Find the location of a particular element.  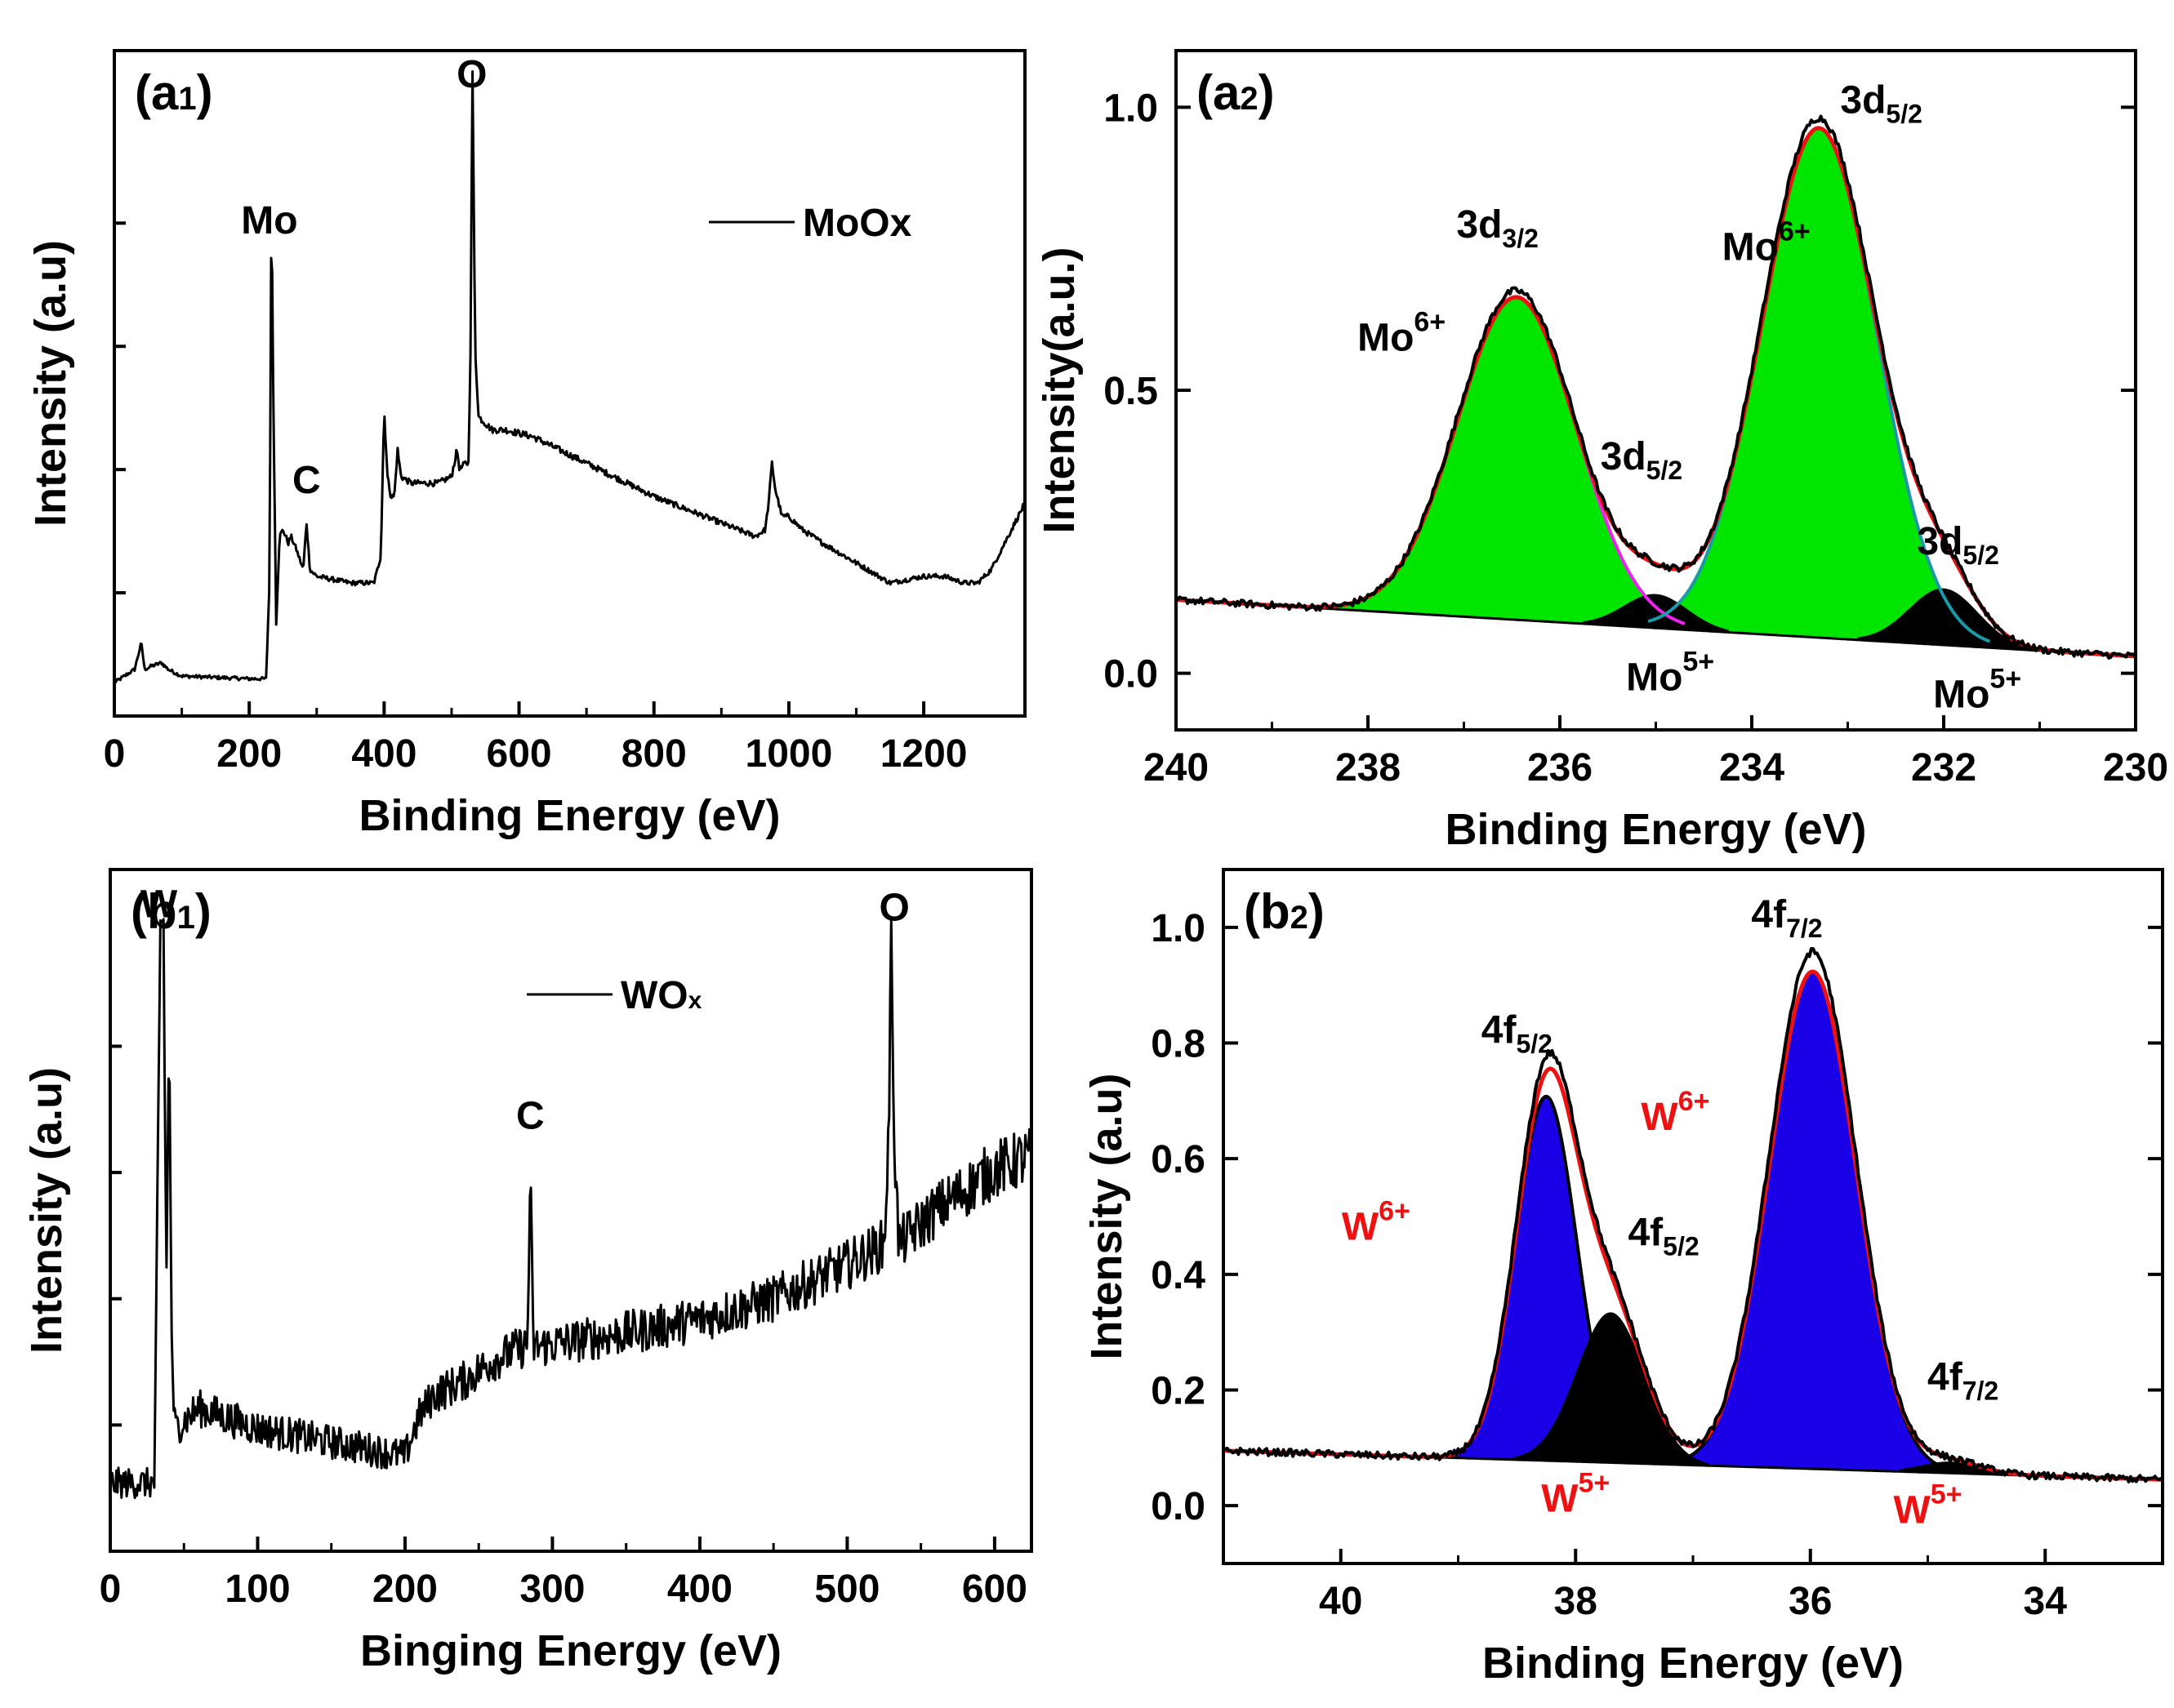

b2-y-tick-label: 0.6 is located at coordinates (1178, 1159).